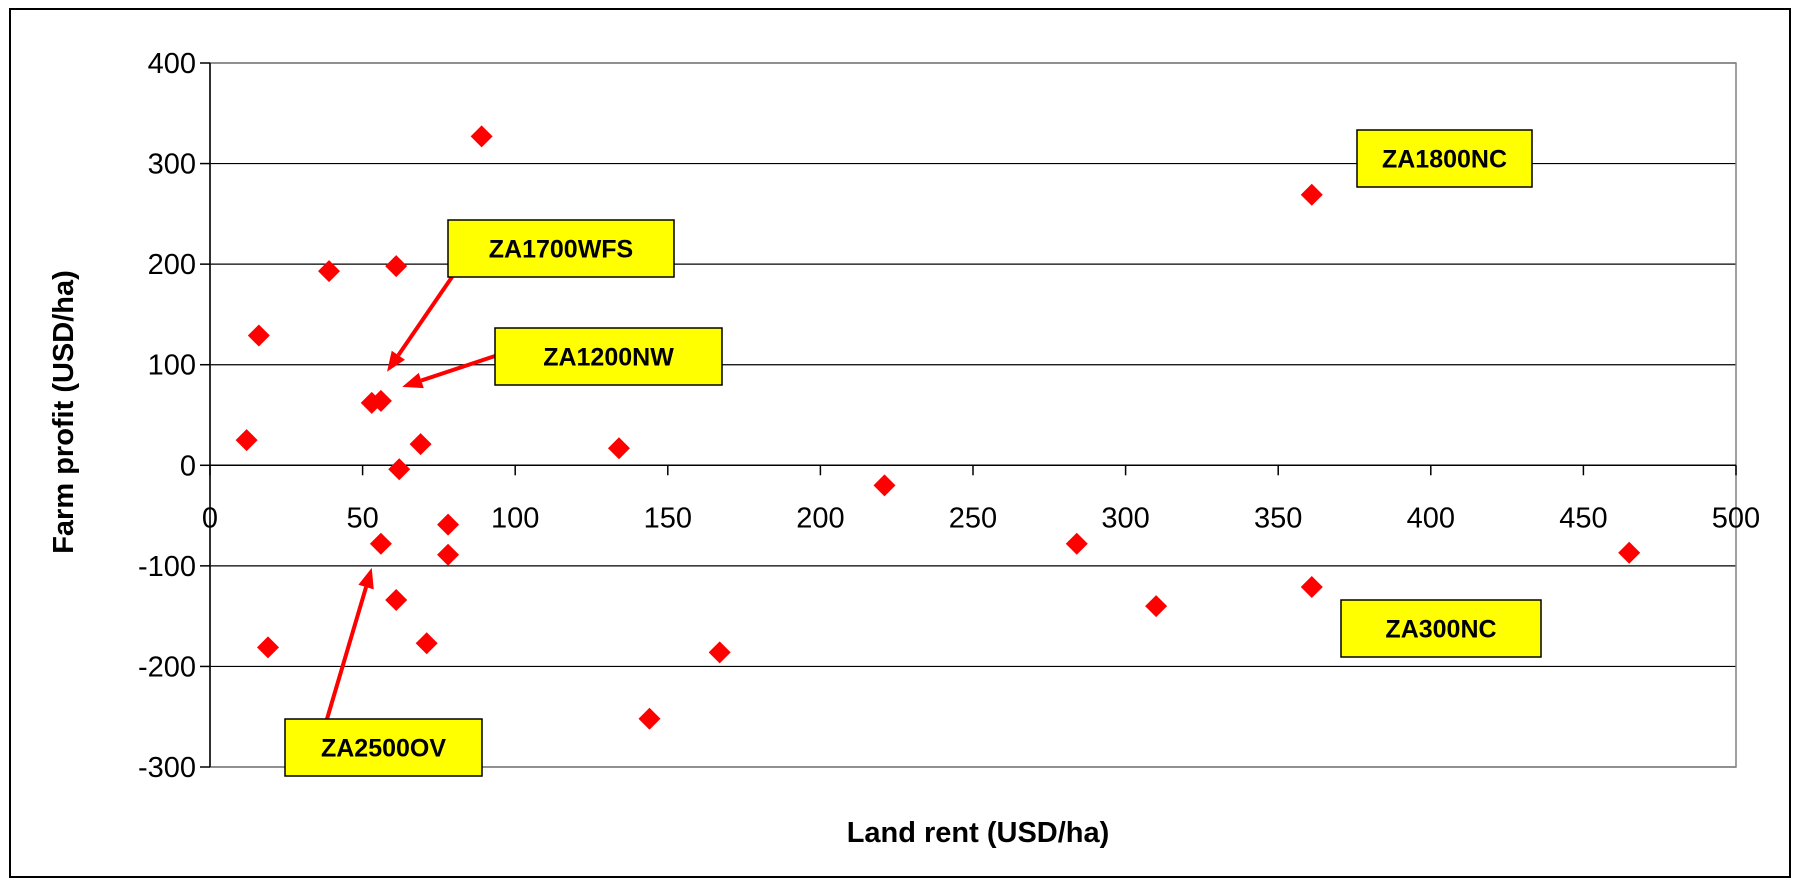 The height and width of the screenshot is (885, 1800). Describe the element at coordinates (1583, 518) in the screenshot. I see `x-tick-label: 450` at that location.